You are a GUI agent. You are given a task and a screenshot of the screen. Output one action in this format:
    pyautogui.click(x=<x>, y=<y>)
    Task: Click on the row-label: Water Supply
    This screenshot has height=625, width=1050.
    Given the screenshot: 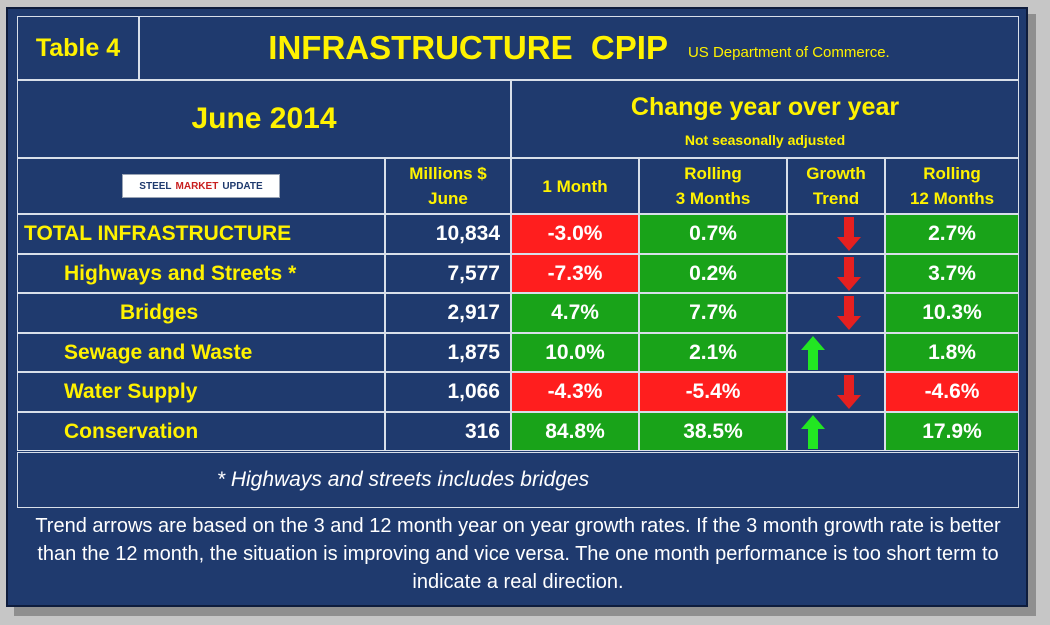 What is the action you would take?
    pyautogui.click(x=201, y=392)
    